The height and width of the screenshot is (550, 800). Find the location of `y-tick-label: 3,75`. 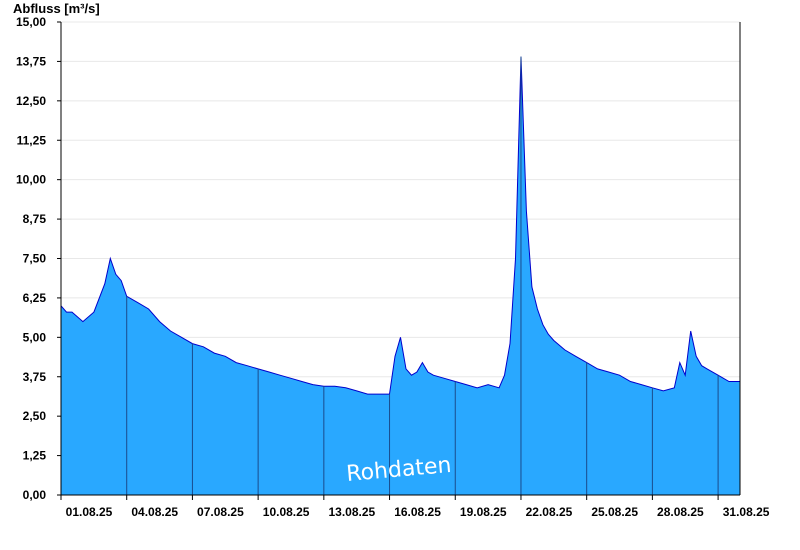

y-tick-label: 3,75 is located at coordinates (35, 377).